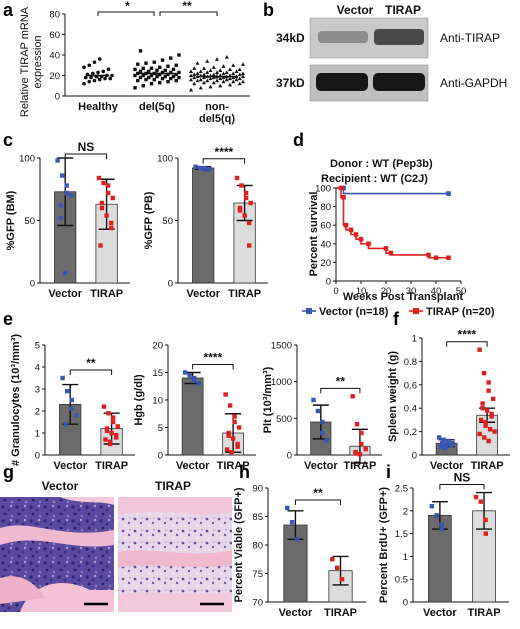  What do you see at coordinates (281, 382) in the screenshot?
I see `panel-e-plt-ytick-label-2: 1000` at bounding box center [281, 382].